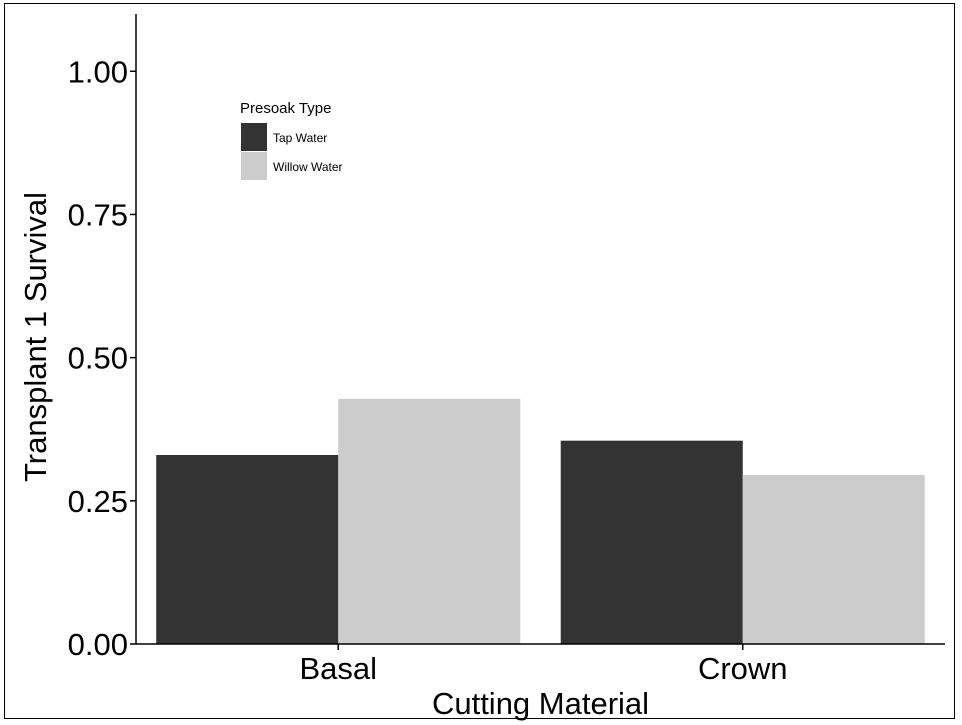  I want to click on y-tick-label: 0.25, so click(98, 501).